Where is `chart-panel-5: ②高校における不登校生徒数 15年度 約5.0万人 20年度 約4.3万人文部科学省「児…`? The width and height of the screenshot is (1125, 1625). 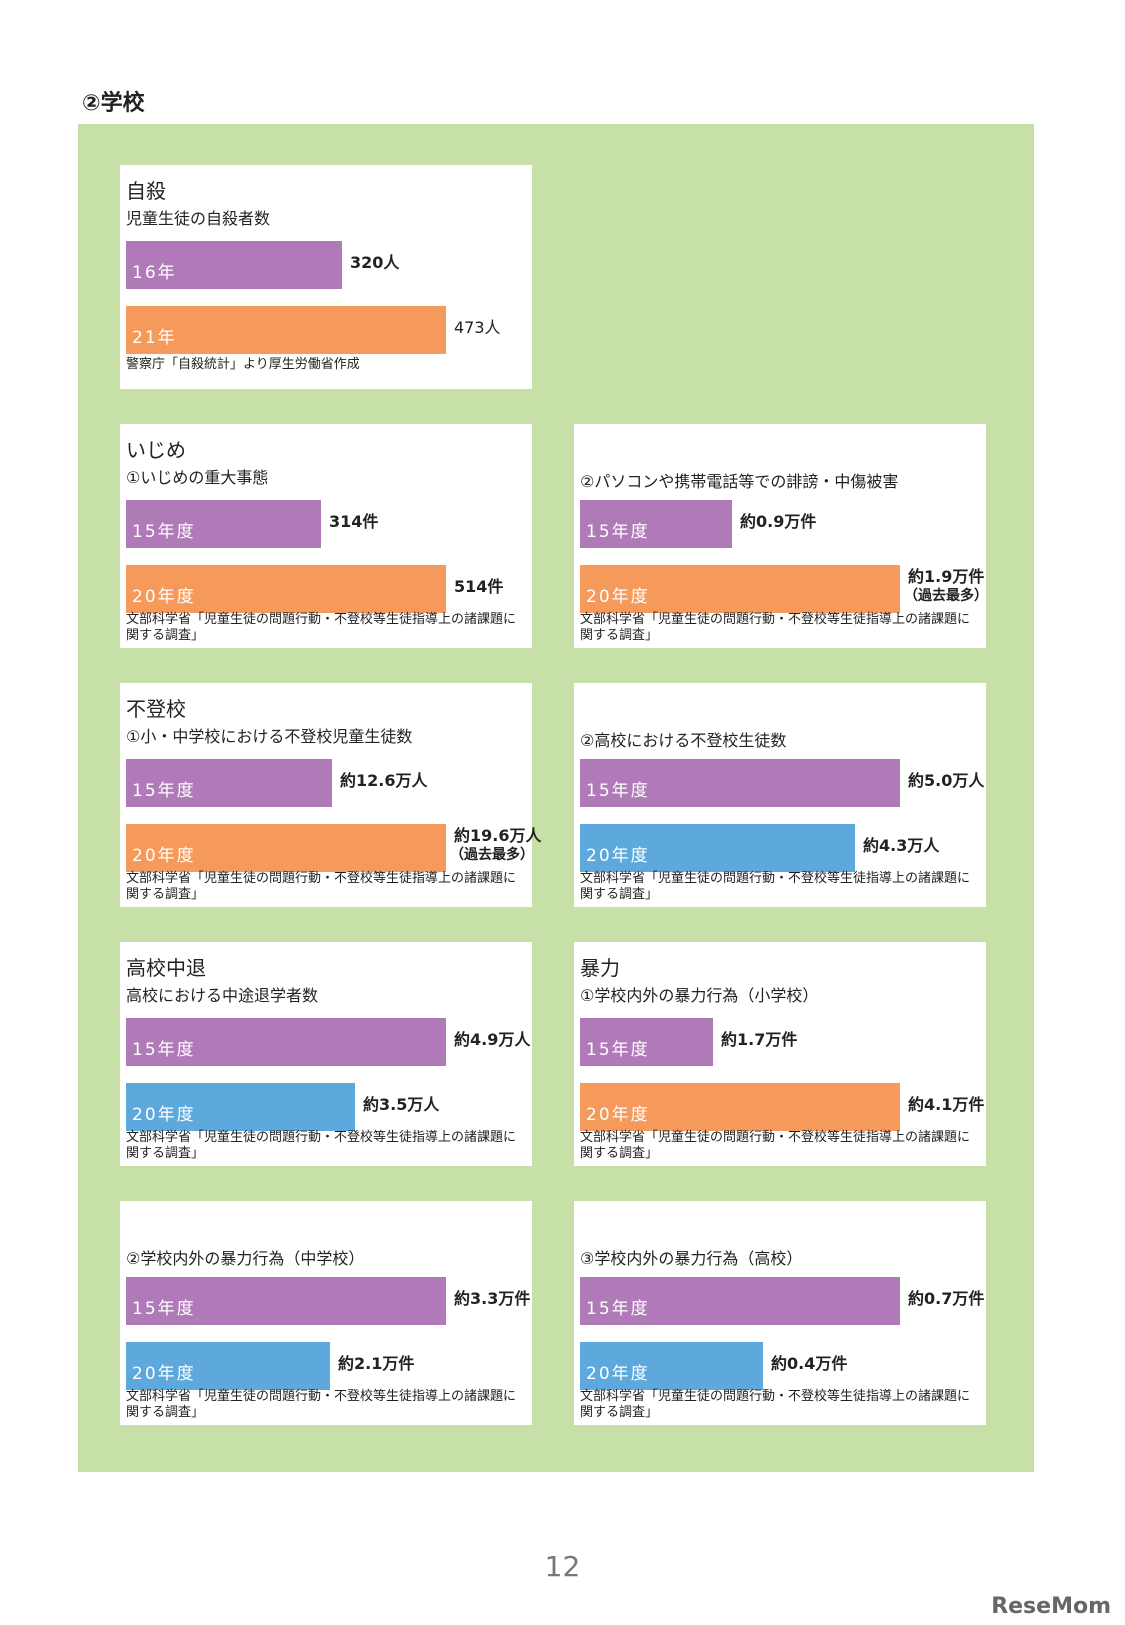 chart-panel-5: ②高校における不登校生徒数 15年度 約5.0万人 20年度 約4.3万人文部科学省「児… is located at coordinates (780, 795).